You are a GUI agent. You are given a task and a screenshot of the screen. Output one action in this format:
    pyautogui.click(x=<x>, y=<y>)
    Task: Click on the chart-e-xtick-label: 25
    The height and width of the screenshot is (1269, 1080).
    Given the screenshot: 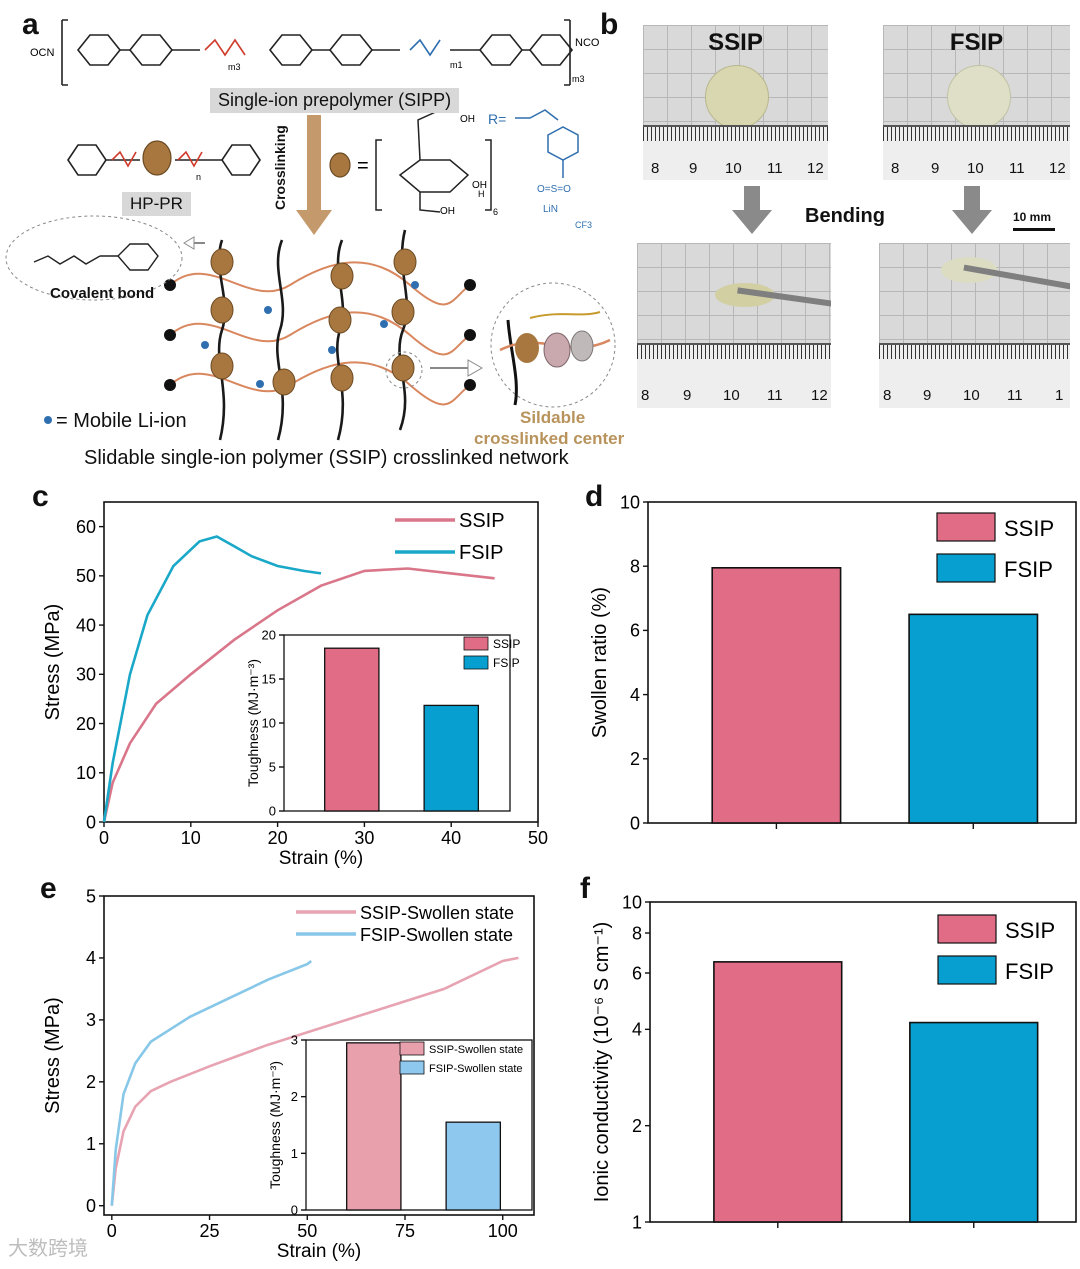 What is the action you would take?
    pyautogui.click(x=210, y=1231)
    